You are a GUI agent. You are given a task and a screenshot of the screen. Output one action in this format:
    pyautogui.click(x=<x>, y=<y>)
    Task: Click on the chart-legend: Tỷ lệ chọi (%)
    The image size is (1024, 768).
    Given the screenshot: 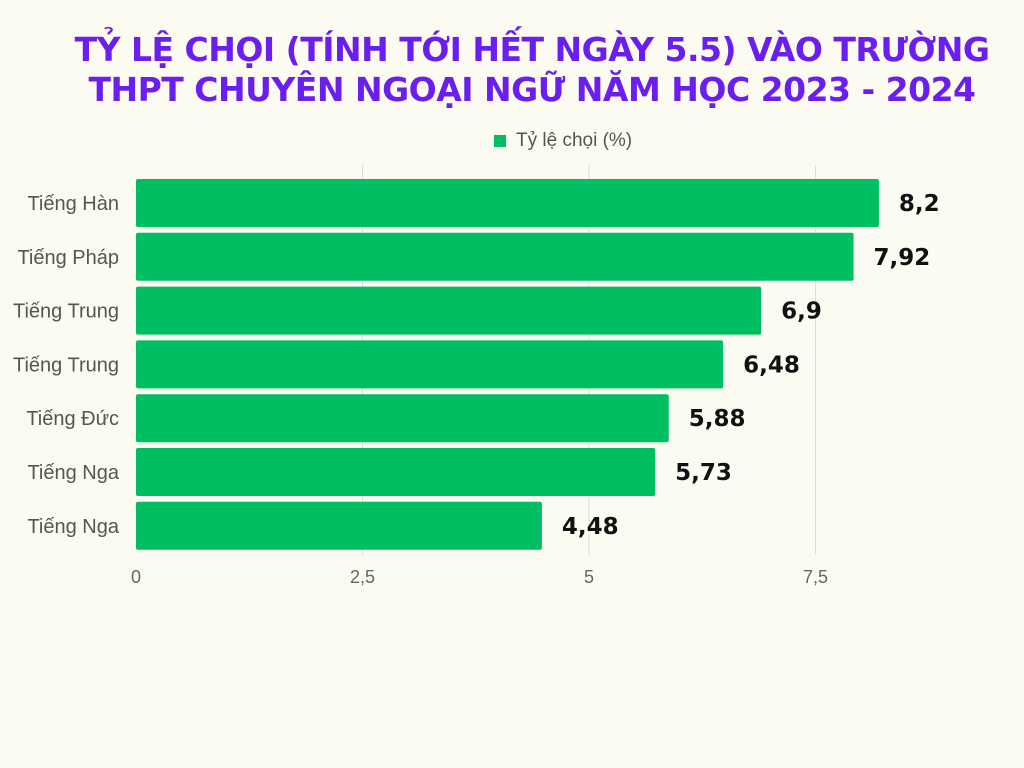 What is the action you would take?
    pyautogui.click(x=563, y=141)
    